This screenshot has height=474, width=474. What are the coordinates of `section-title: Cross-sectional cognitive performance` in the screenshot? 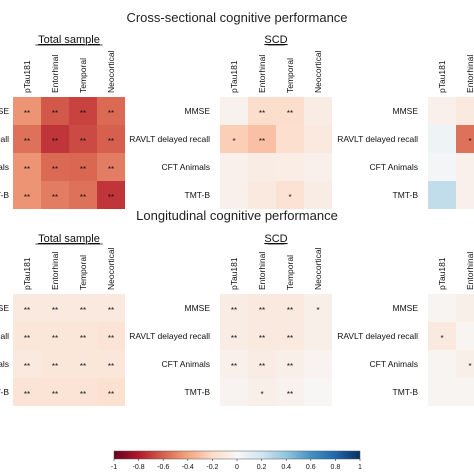 It's located at (236, 17).